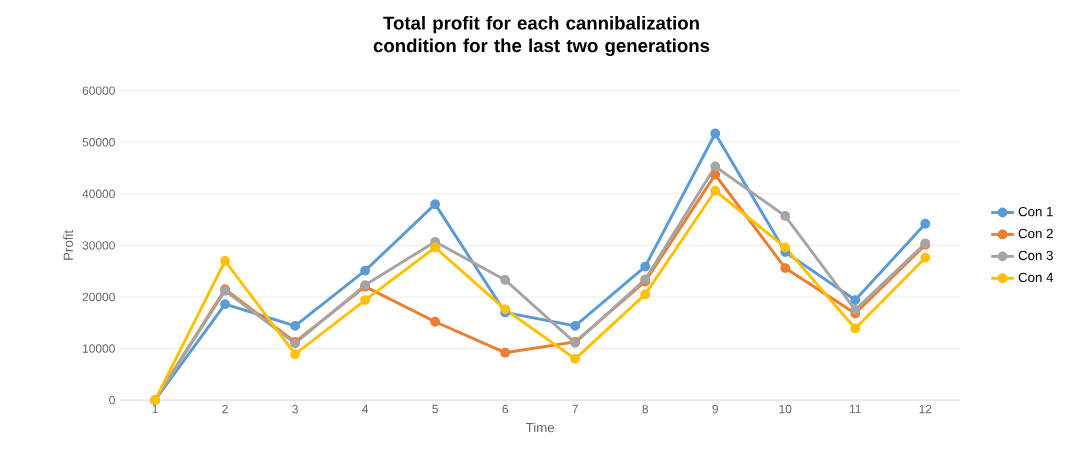 This screenshot has height=467, width=1083. I want to click on x-tick-label: 2, so click(225, 409).